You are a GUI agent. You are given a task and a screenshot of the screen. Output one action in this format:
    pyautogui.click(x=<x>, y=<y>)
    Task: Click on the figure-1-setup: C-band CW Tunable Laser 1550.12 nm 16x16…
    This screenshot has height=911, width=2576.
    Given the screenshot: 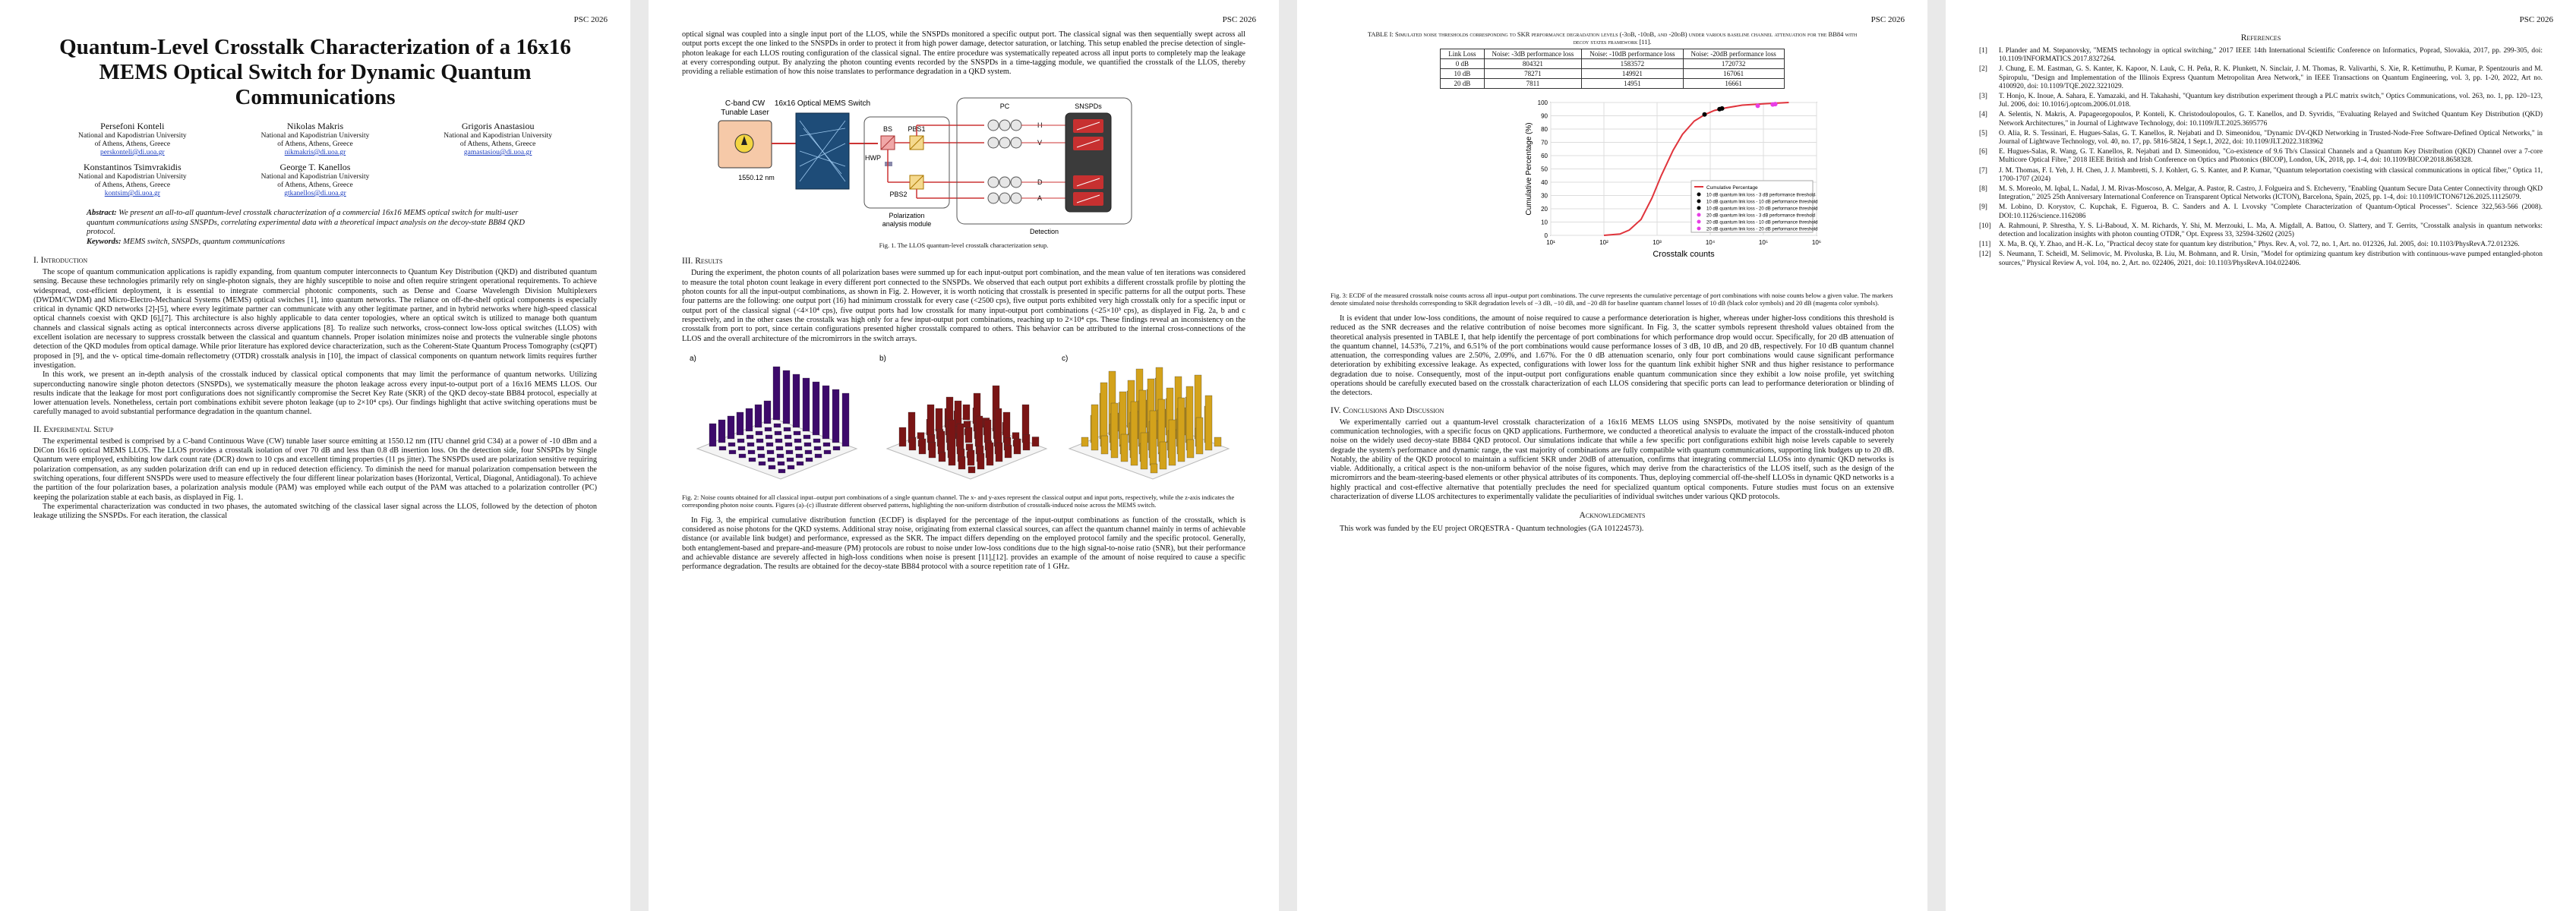 What is the action you would take?
    pyautogui.click(x=964, y=166)
    